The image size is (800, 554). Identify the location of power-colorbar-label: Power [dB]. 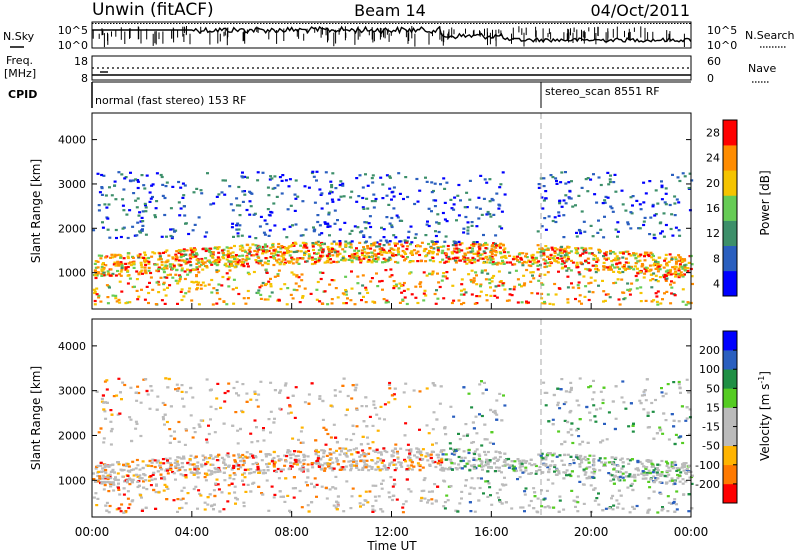
(765, 202).